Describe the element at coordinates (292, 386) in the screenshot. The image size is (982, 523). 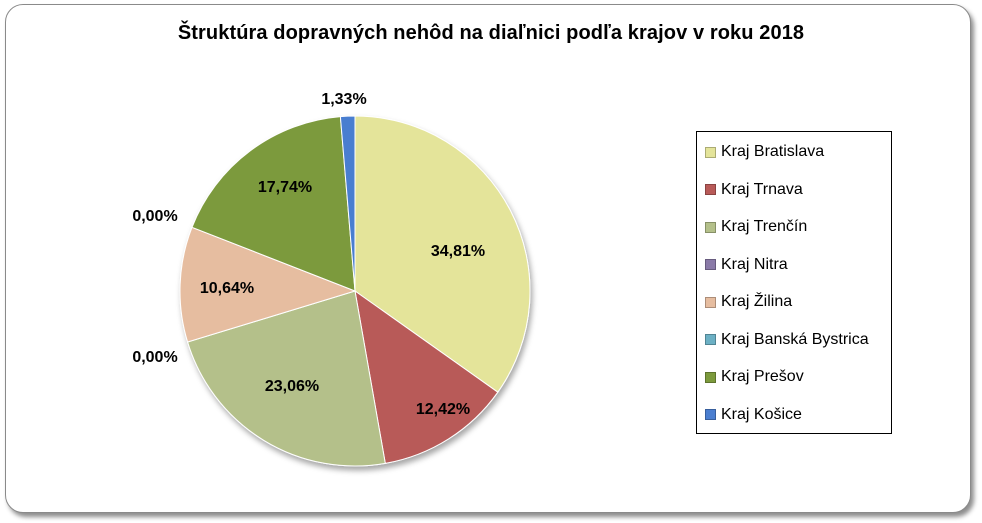
I see `data-label: 23,06%` at that location.